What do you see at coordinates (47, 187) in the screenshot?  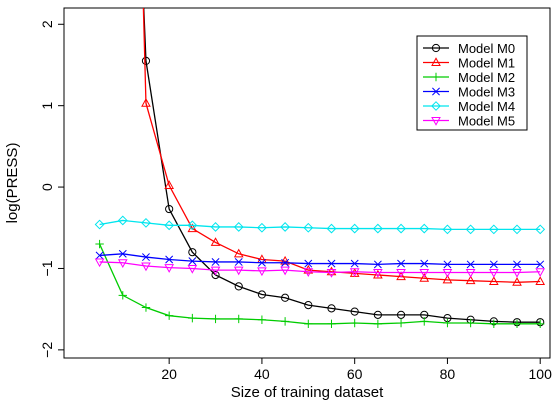 I see `y-tick-label: 0` at bounding box center [47, 187].